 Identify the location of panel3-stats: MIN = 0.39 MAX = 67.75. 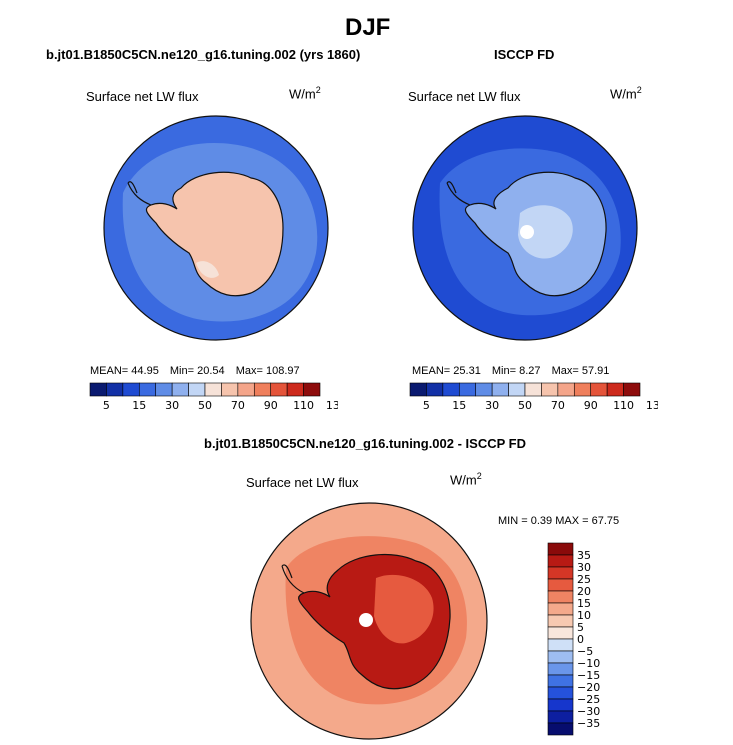
(558, 521).